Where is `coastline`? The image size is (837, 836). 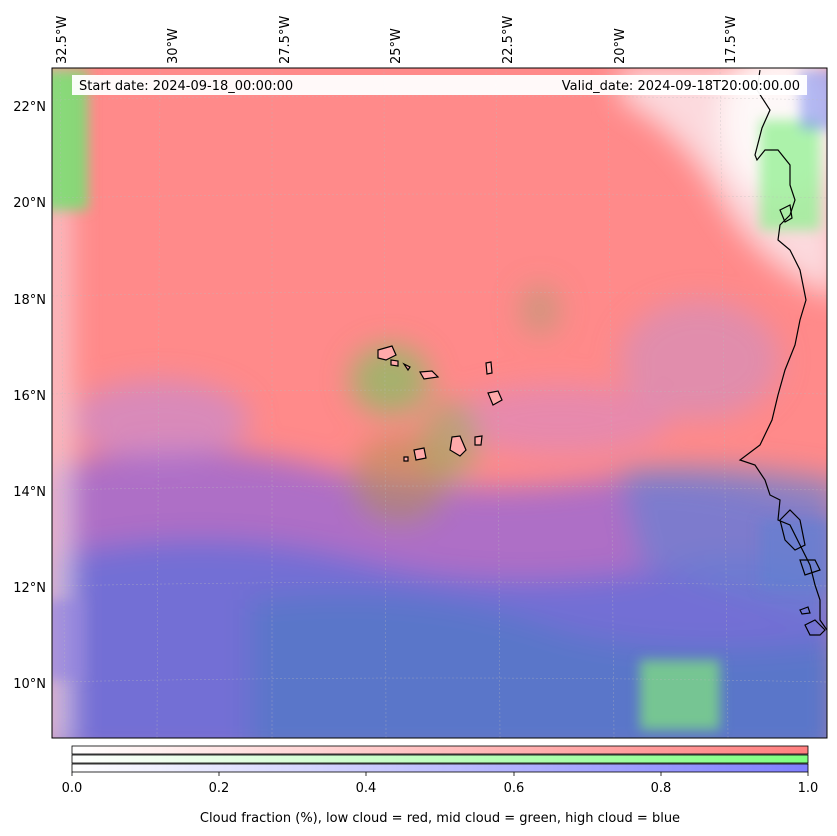
coastline is located at coordinates (782, 352).